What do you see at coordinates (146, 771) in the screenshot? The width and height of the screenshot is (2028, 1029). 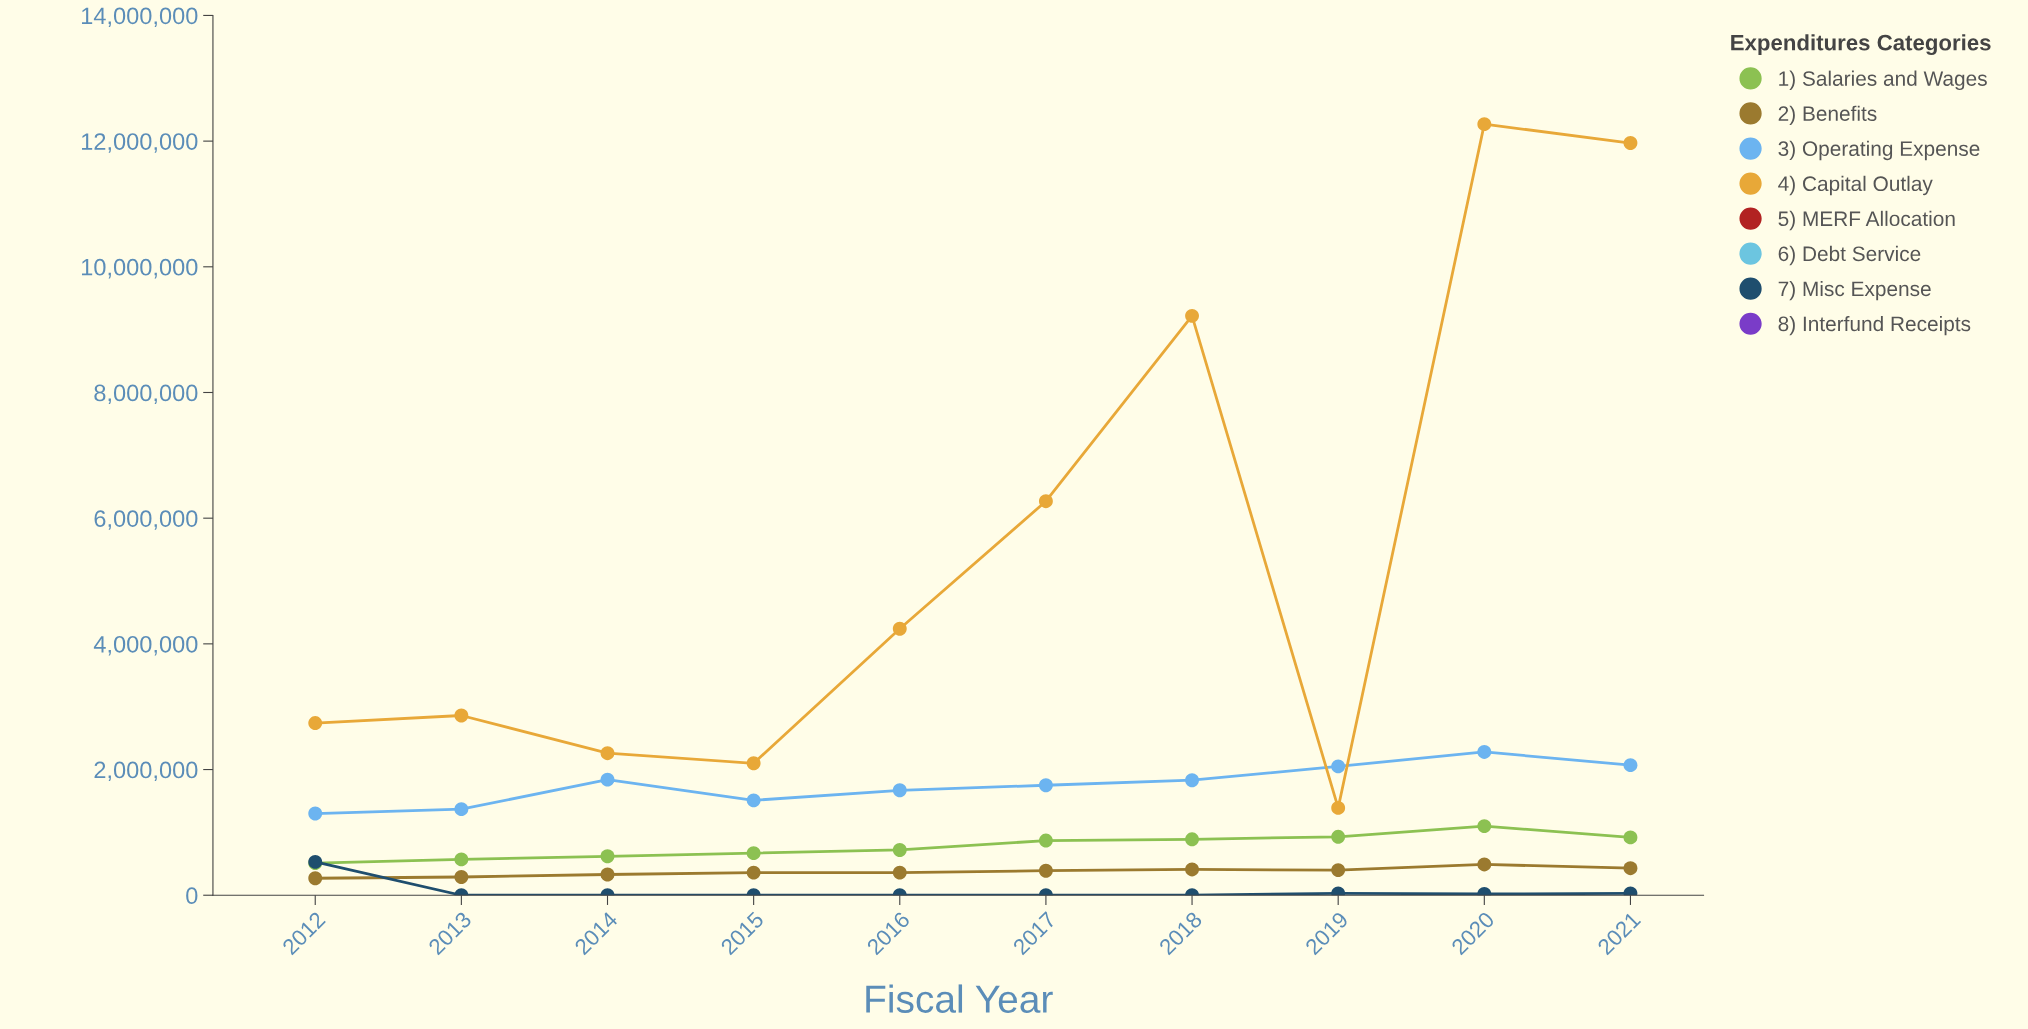 I see `y-tick-label: 2,000,000` at bounding box center [146, 771].